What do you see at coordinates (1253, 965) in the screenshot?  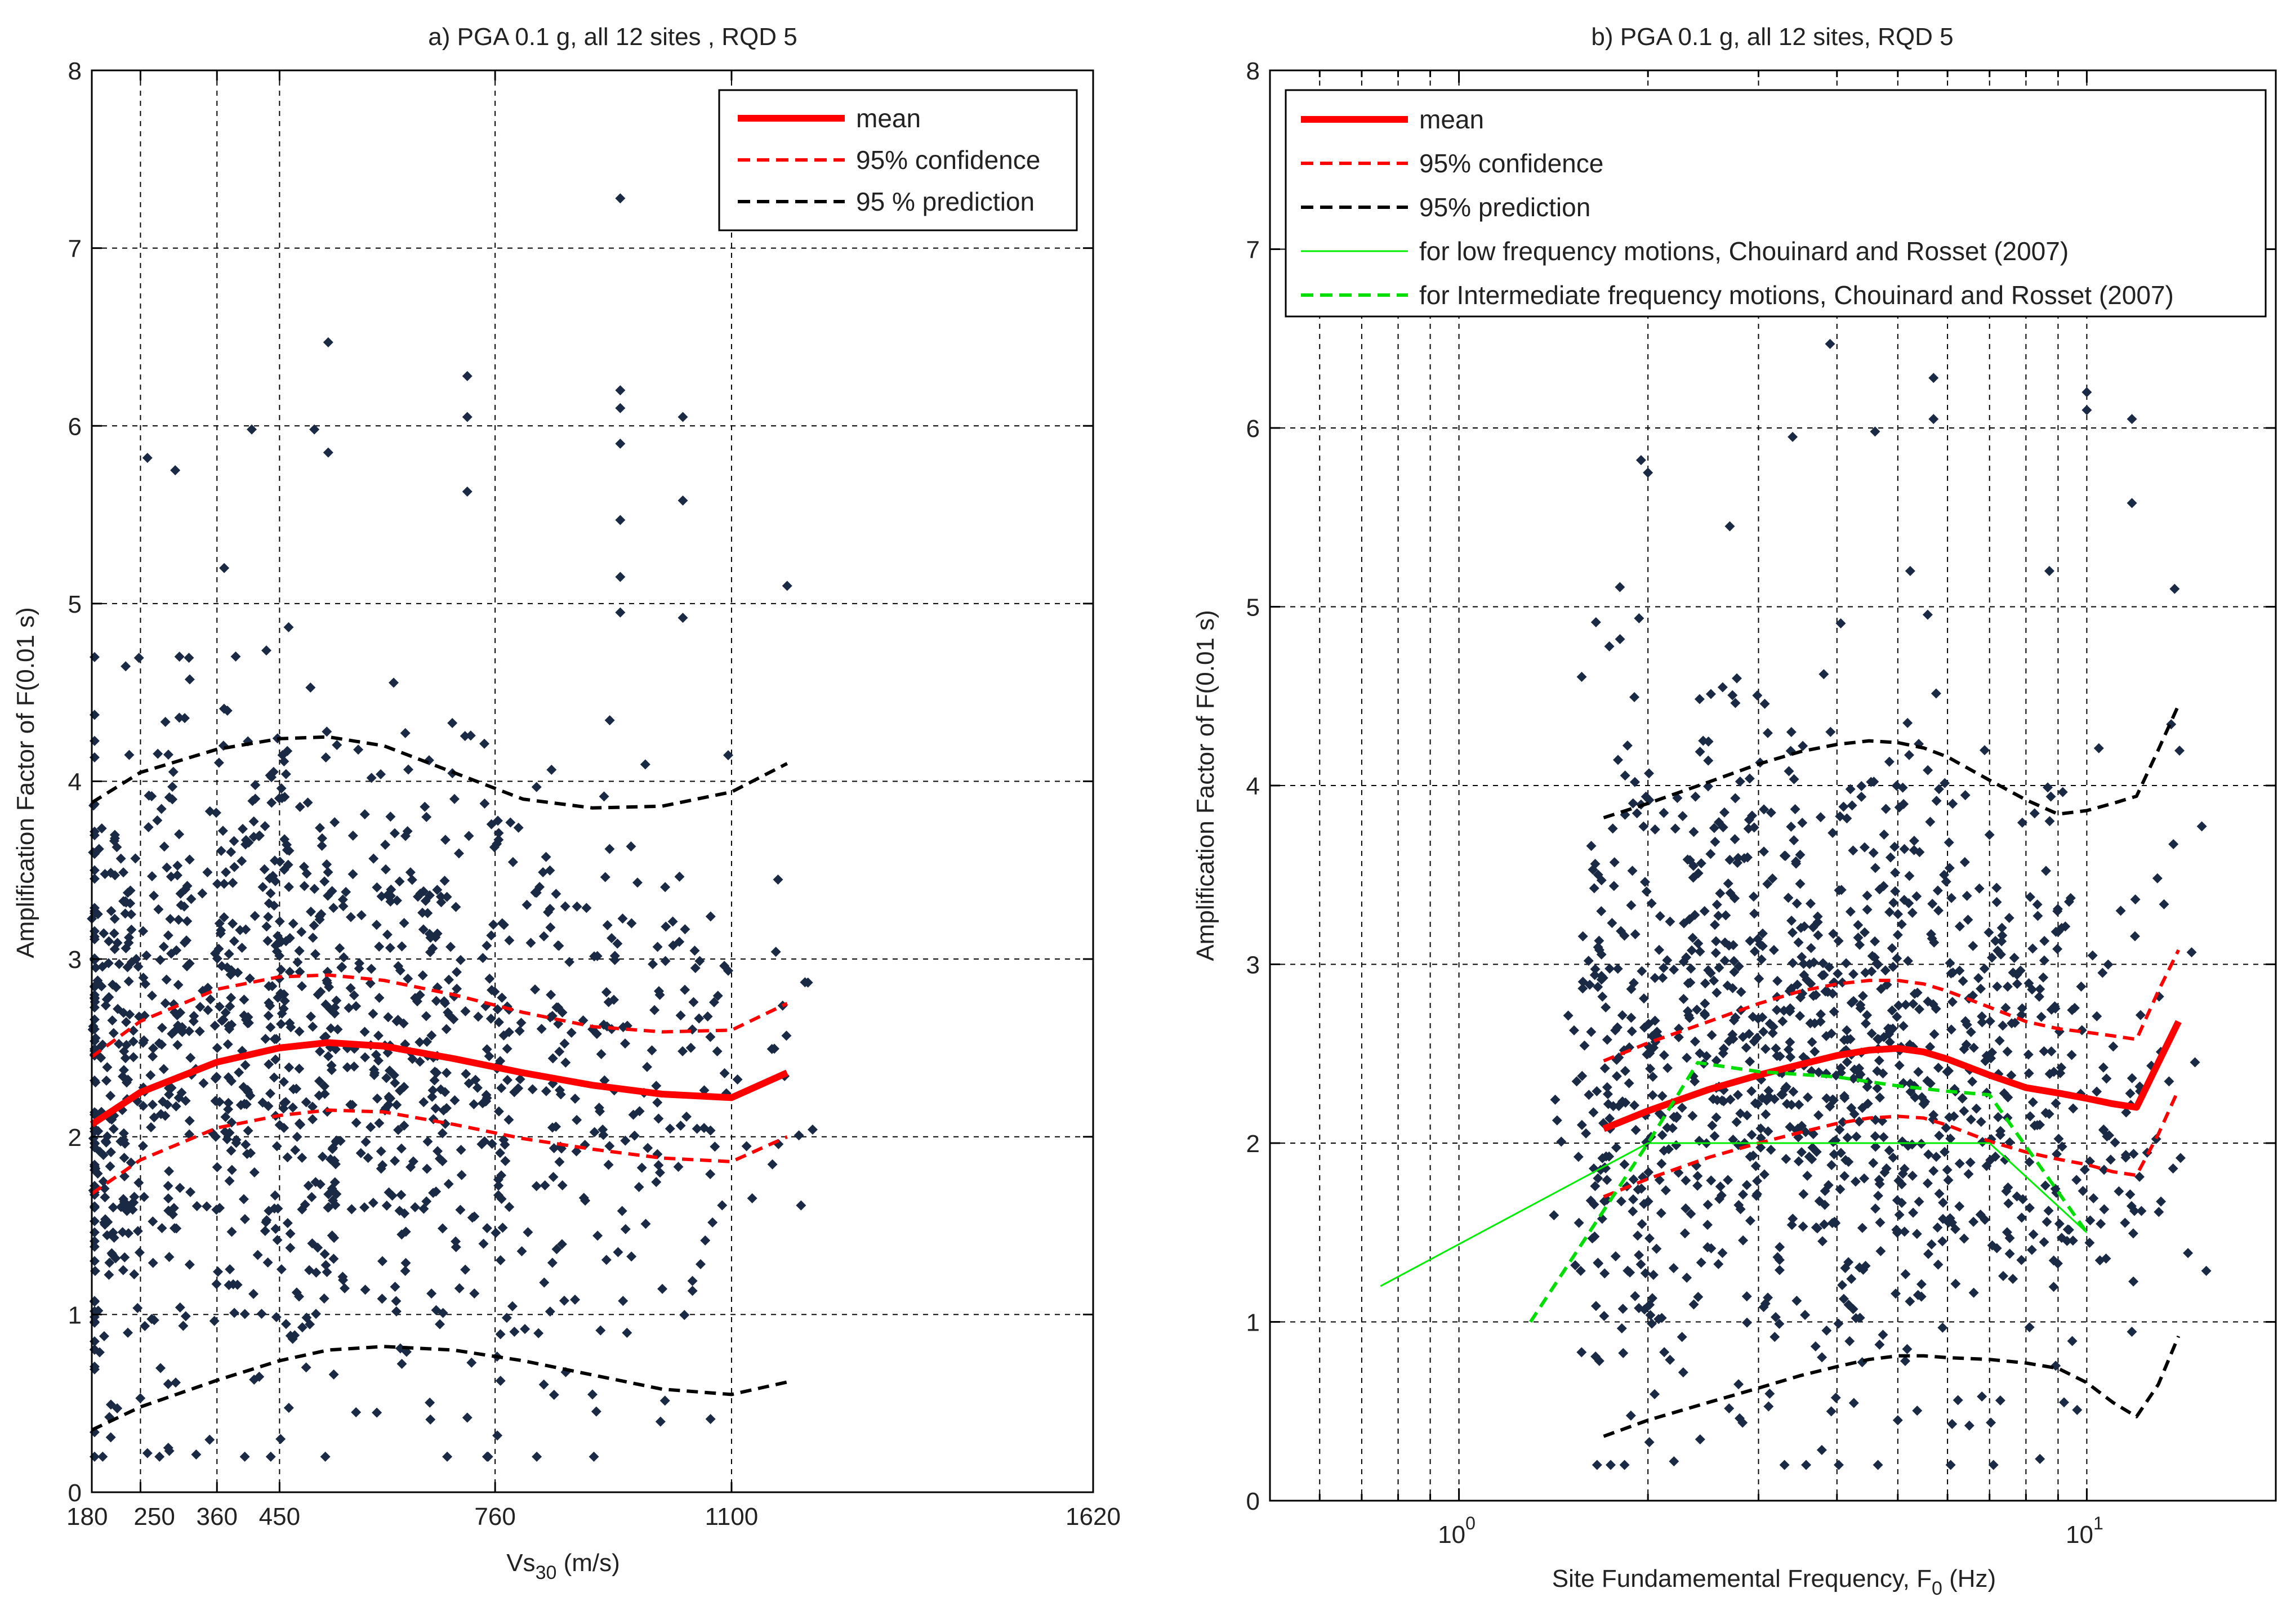 I see `y-tick-label: 3` at bounding box center [1253, 965].